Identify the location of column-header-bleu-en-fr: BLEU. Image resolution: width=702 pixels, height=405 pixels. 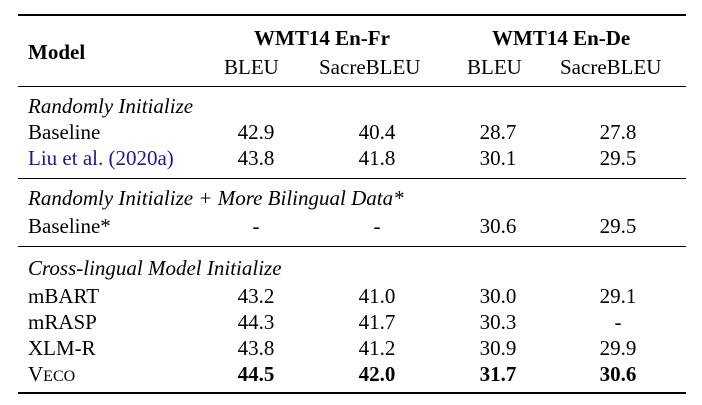
(251, 67).